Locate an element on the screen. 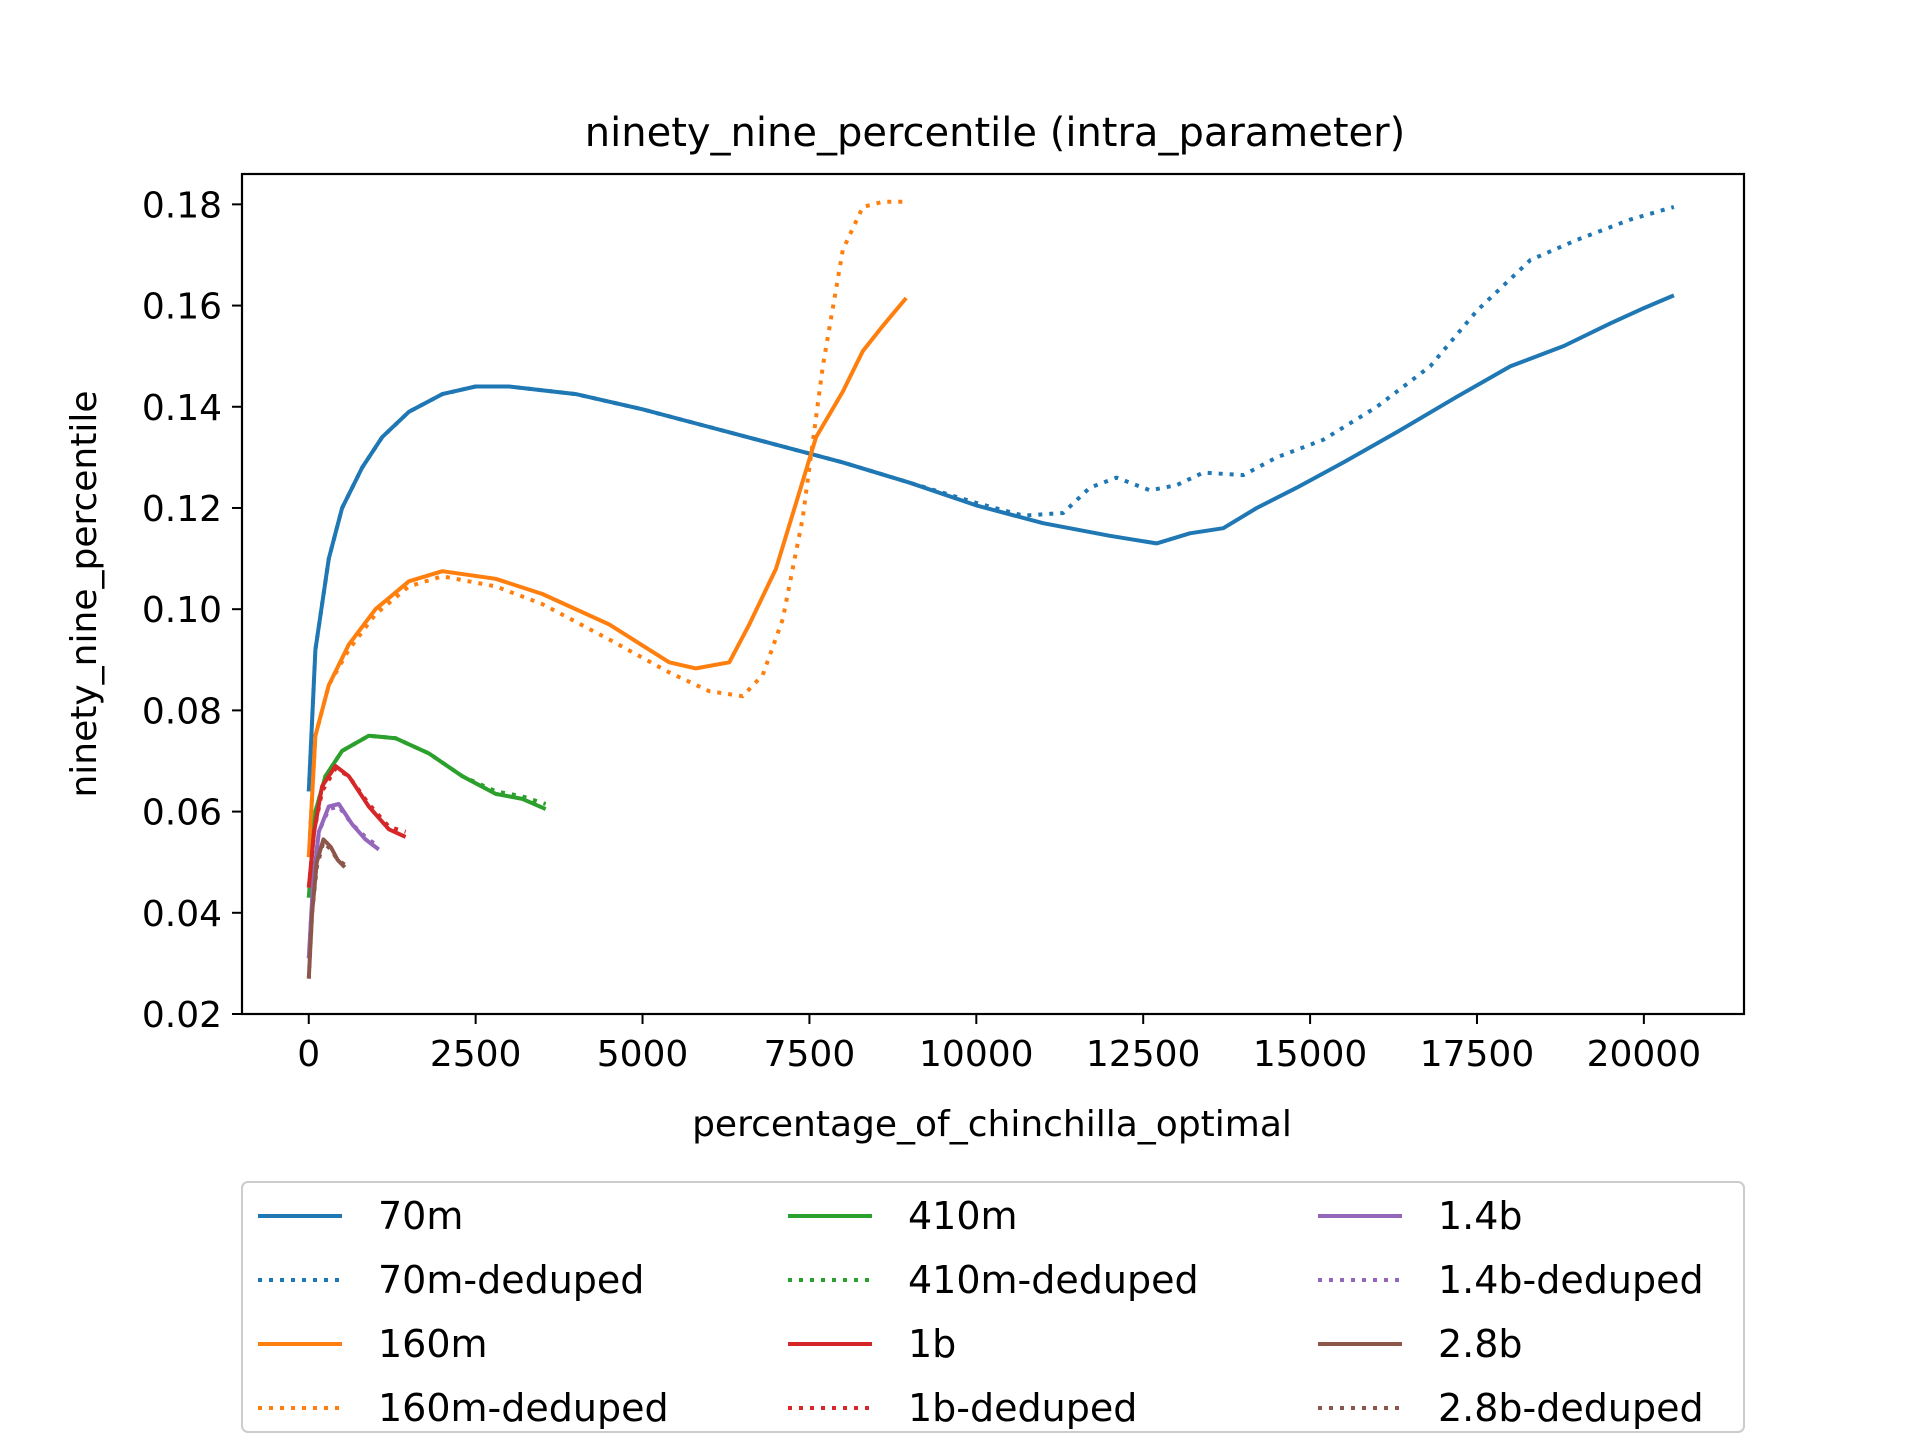  x-tick-label: 5000 is located at coordinates (643, 1054).